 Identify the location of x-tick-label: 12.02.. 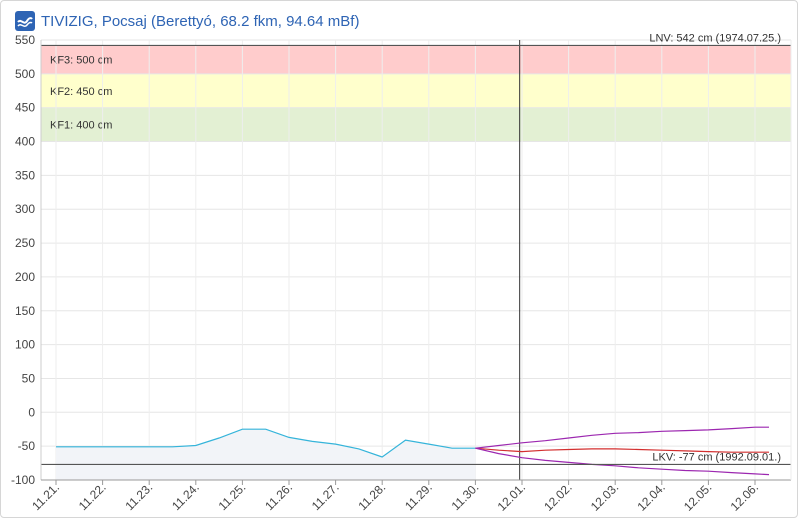
(557, 496).